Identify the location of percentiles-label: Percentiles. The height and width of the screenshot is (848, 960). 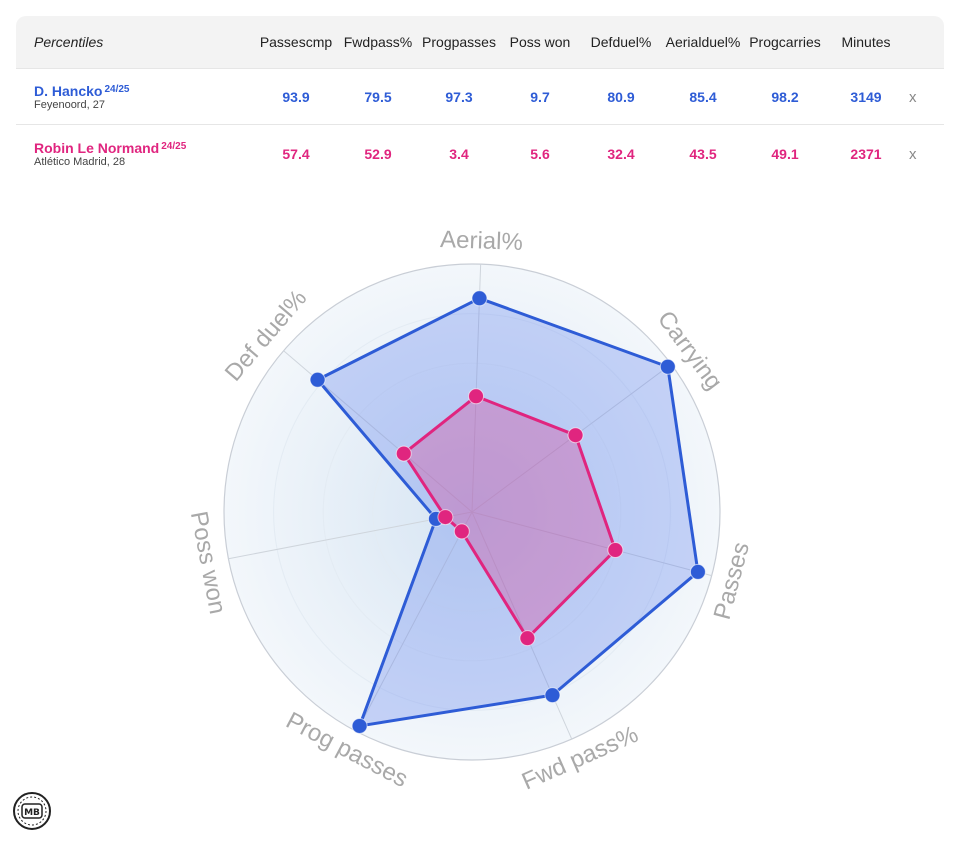
(69, 41).